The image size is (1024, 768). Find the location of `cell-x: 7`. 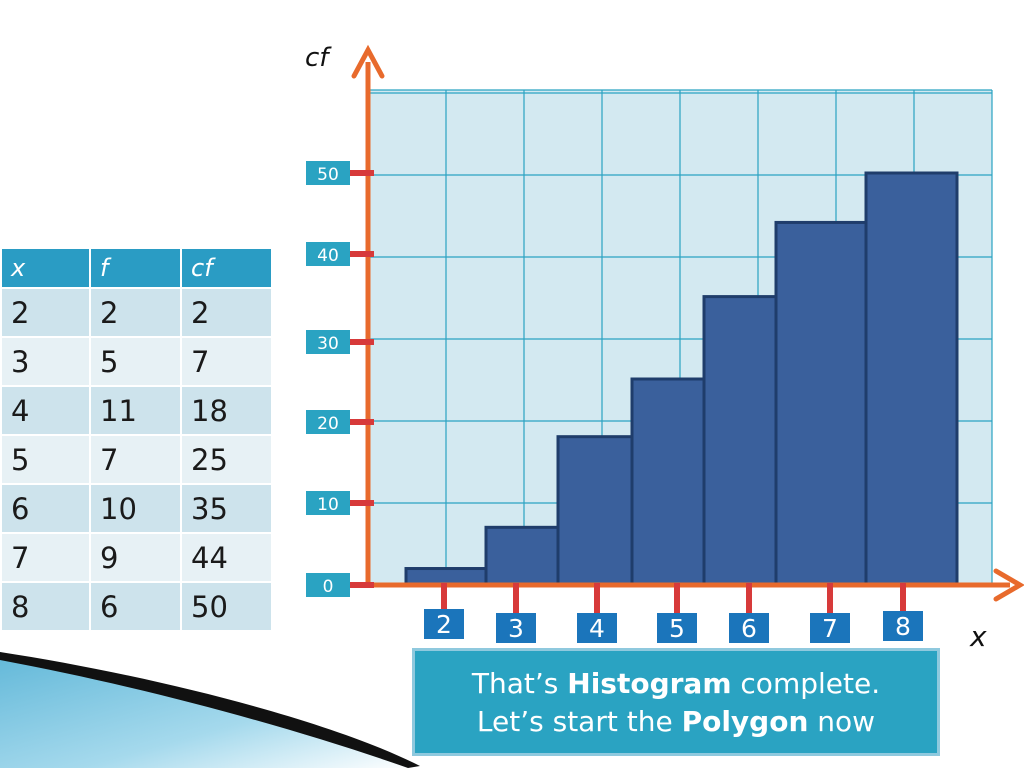

cell-x: 7 is located at coordinates (45, 557).